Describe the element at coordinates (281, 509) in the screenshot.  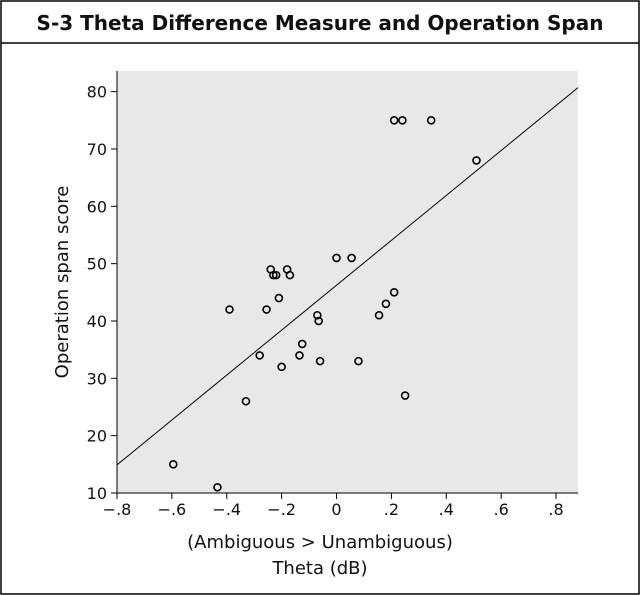
I see `x-tick-label: −.2` at that location.